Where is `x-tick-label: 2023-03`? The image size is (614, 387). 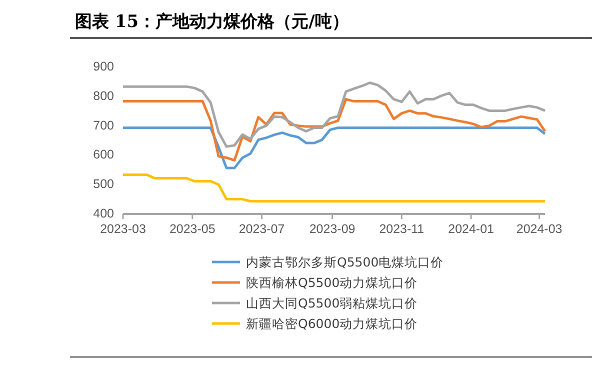
x-tick-label: 2023-03 is located at coordinates (123, 229).